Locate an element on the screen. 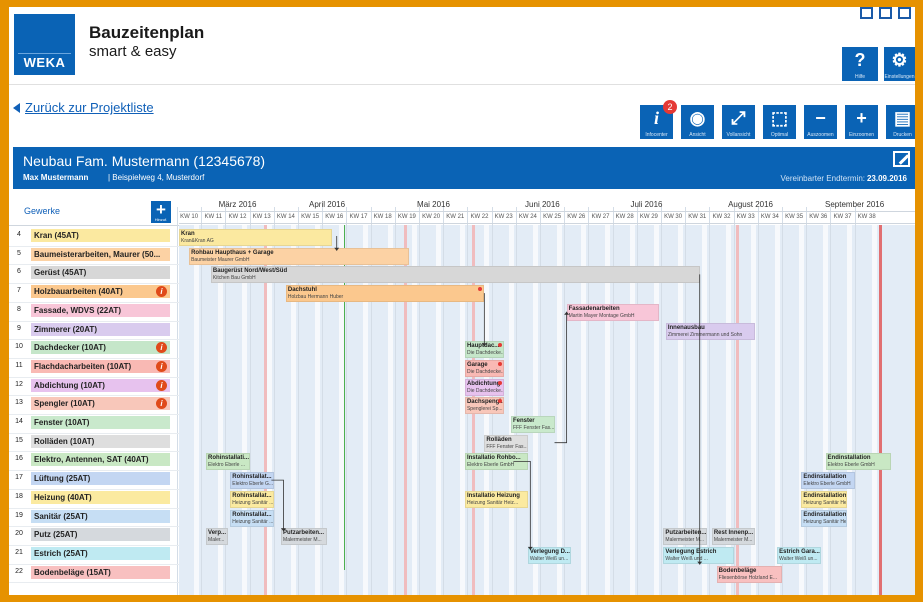  task-company: Kitchen Bau GmbH is located at coordinates (234, 278).